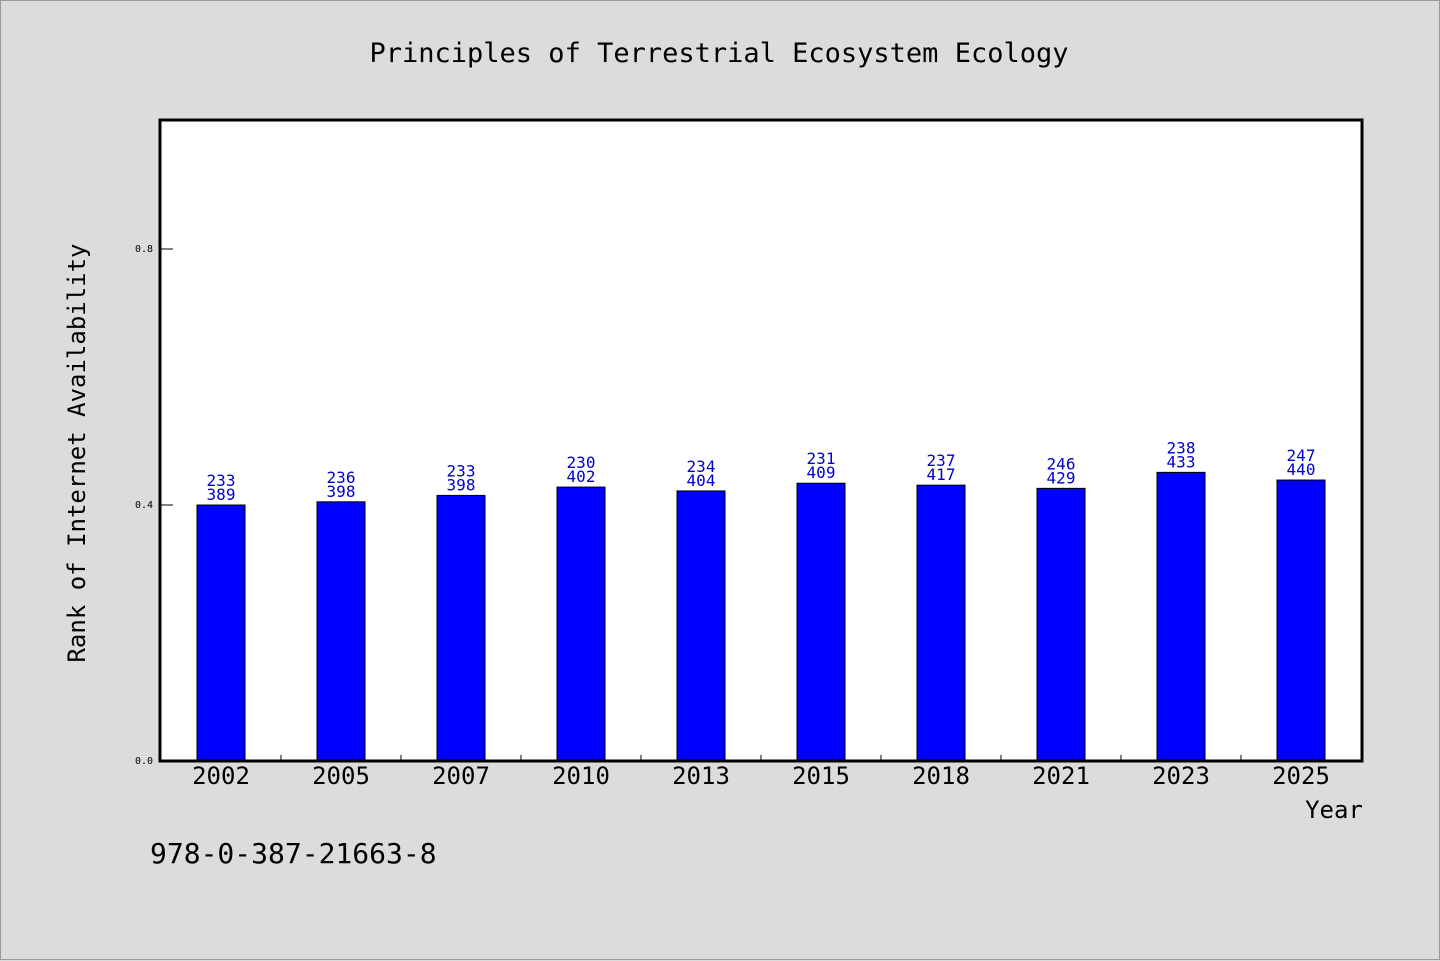  Describe the element at coordinates (761, 772) in the screenshot. I see `x-axis-ticks: 2002 2005 2007 2010 2013 2015 2018 2021 2023 2025` at that location.